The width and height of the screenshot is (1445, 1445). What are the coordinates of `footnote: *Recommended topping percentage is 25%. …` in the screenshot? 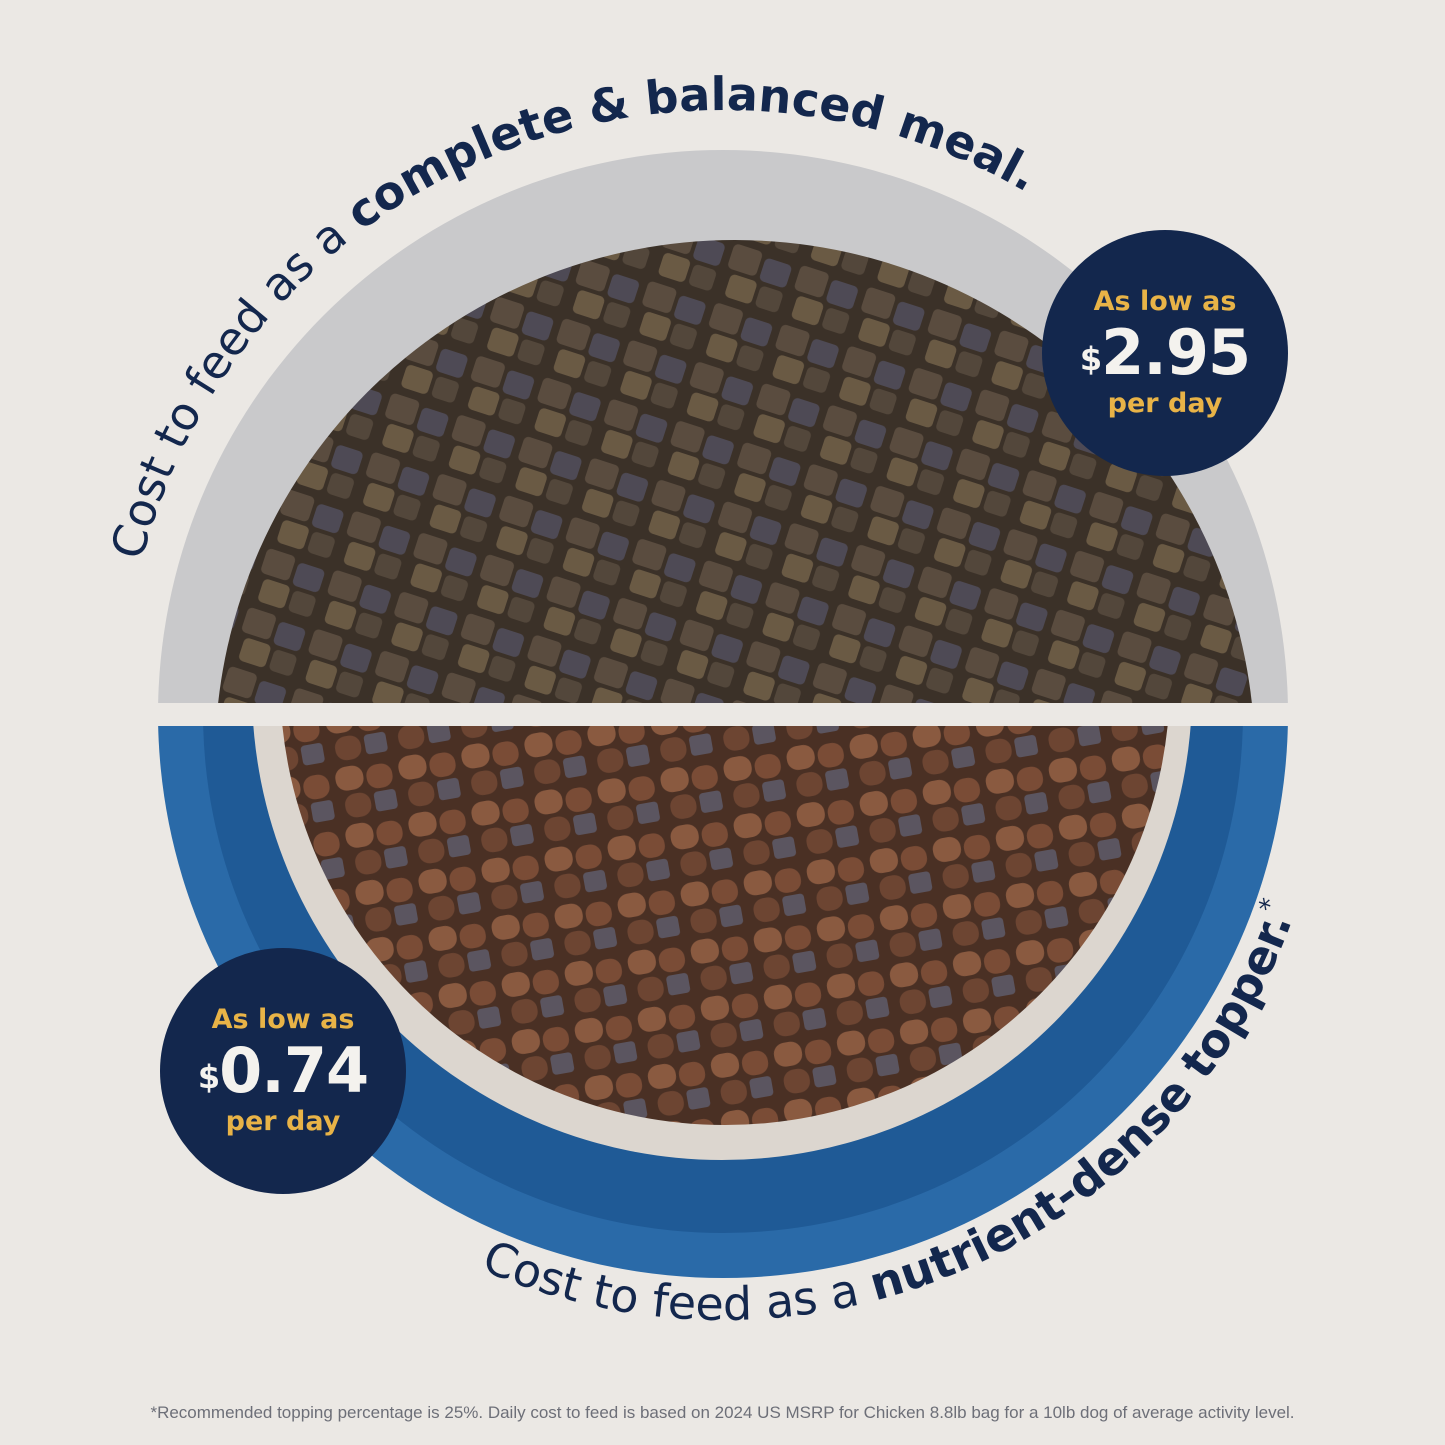 It's located at (722, 1412).